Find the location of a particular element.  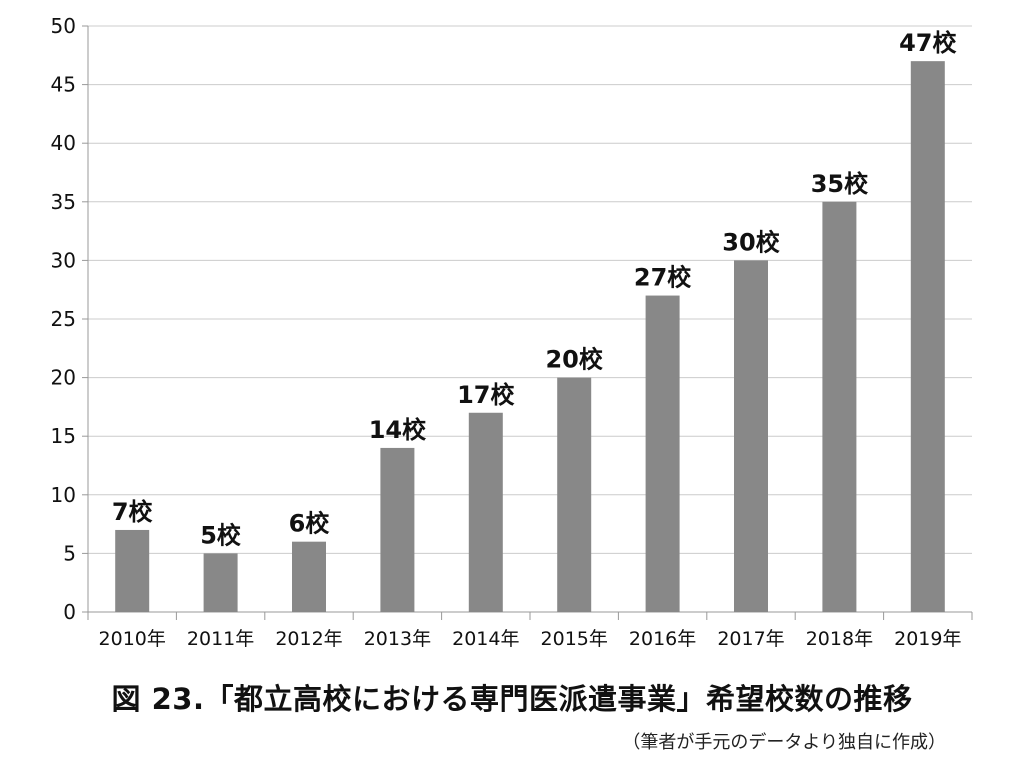

data-label: 5校 is located at coordinates (221, 535).